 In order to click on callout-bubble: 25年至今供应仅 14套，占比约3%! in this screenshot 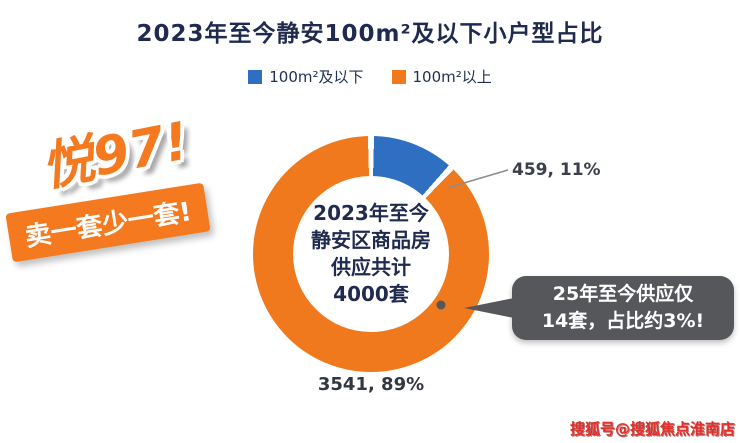, I will do `click(599, 308)`.